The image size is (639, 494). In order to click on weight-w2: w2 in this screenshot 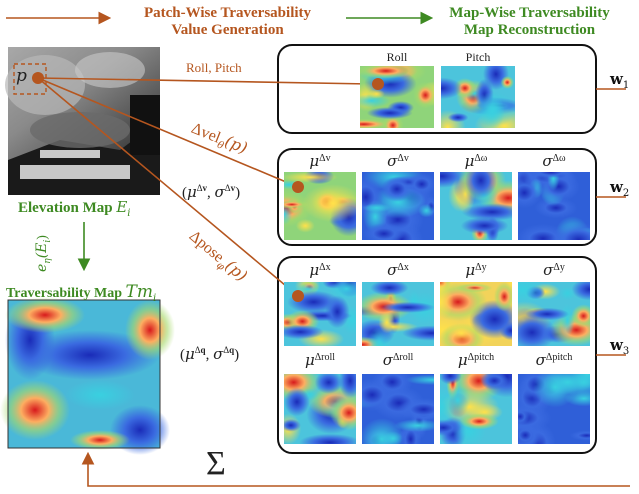, I will do `click(620, 188)`.